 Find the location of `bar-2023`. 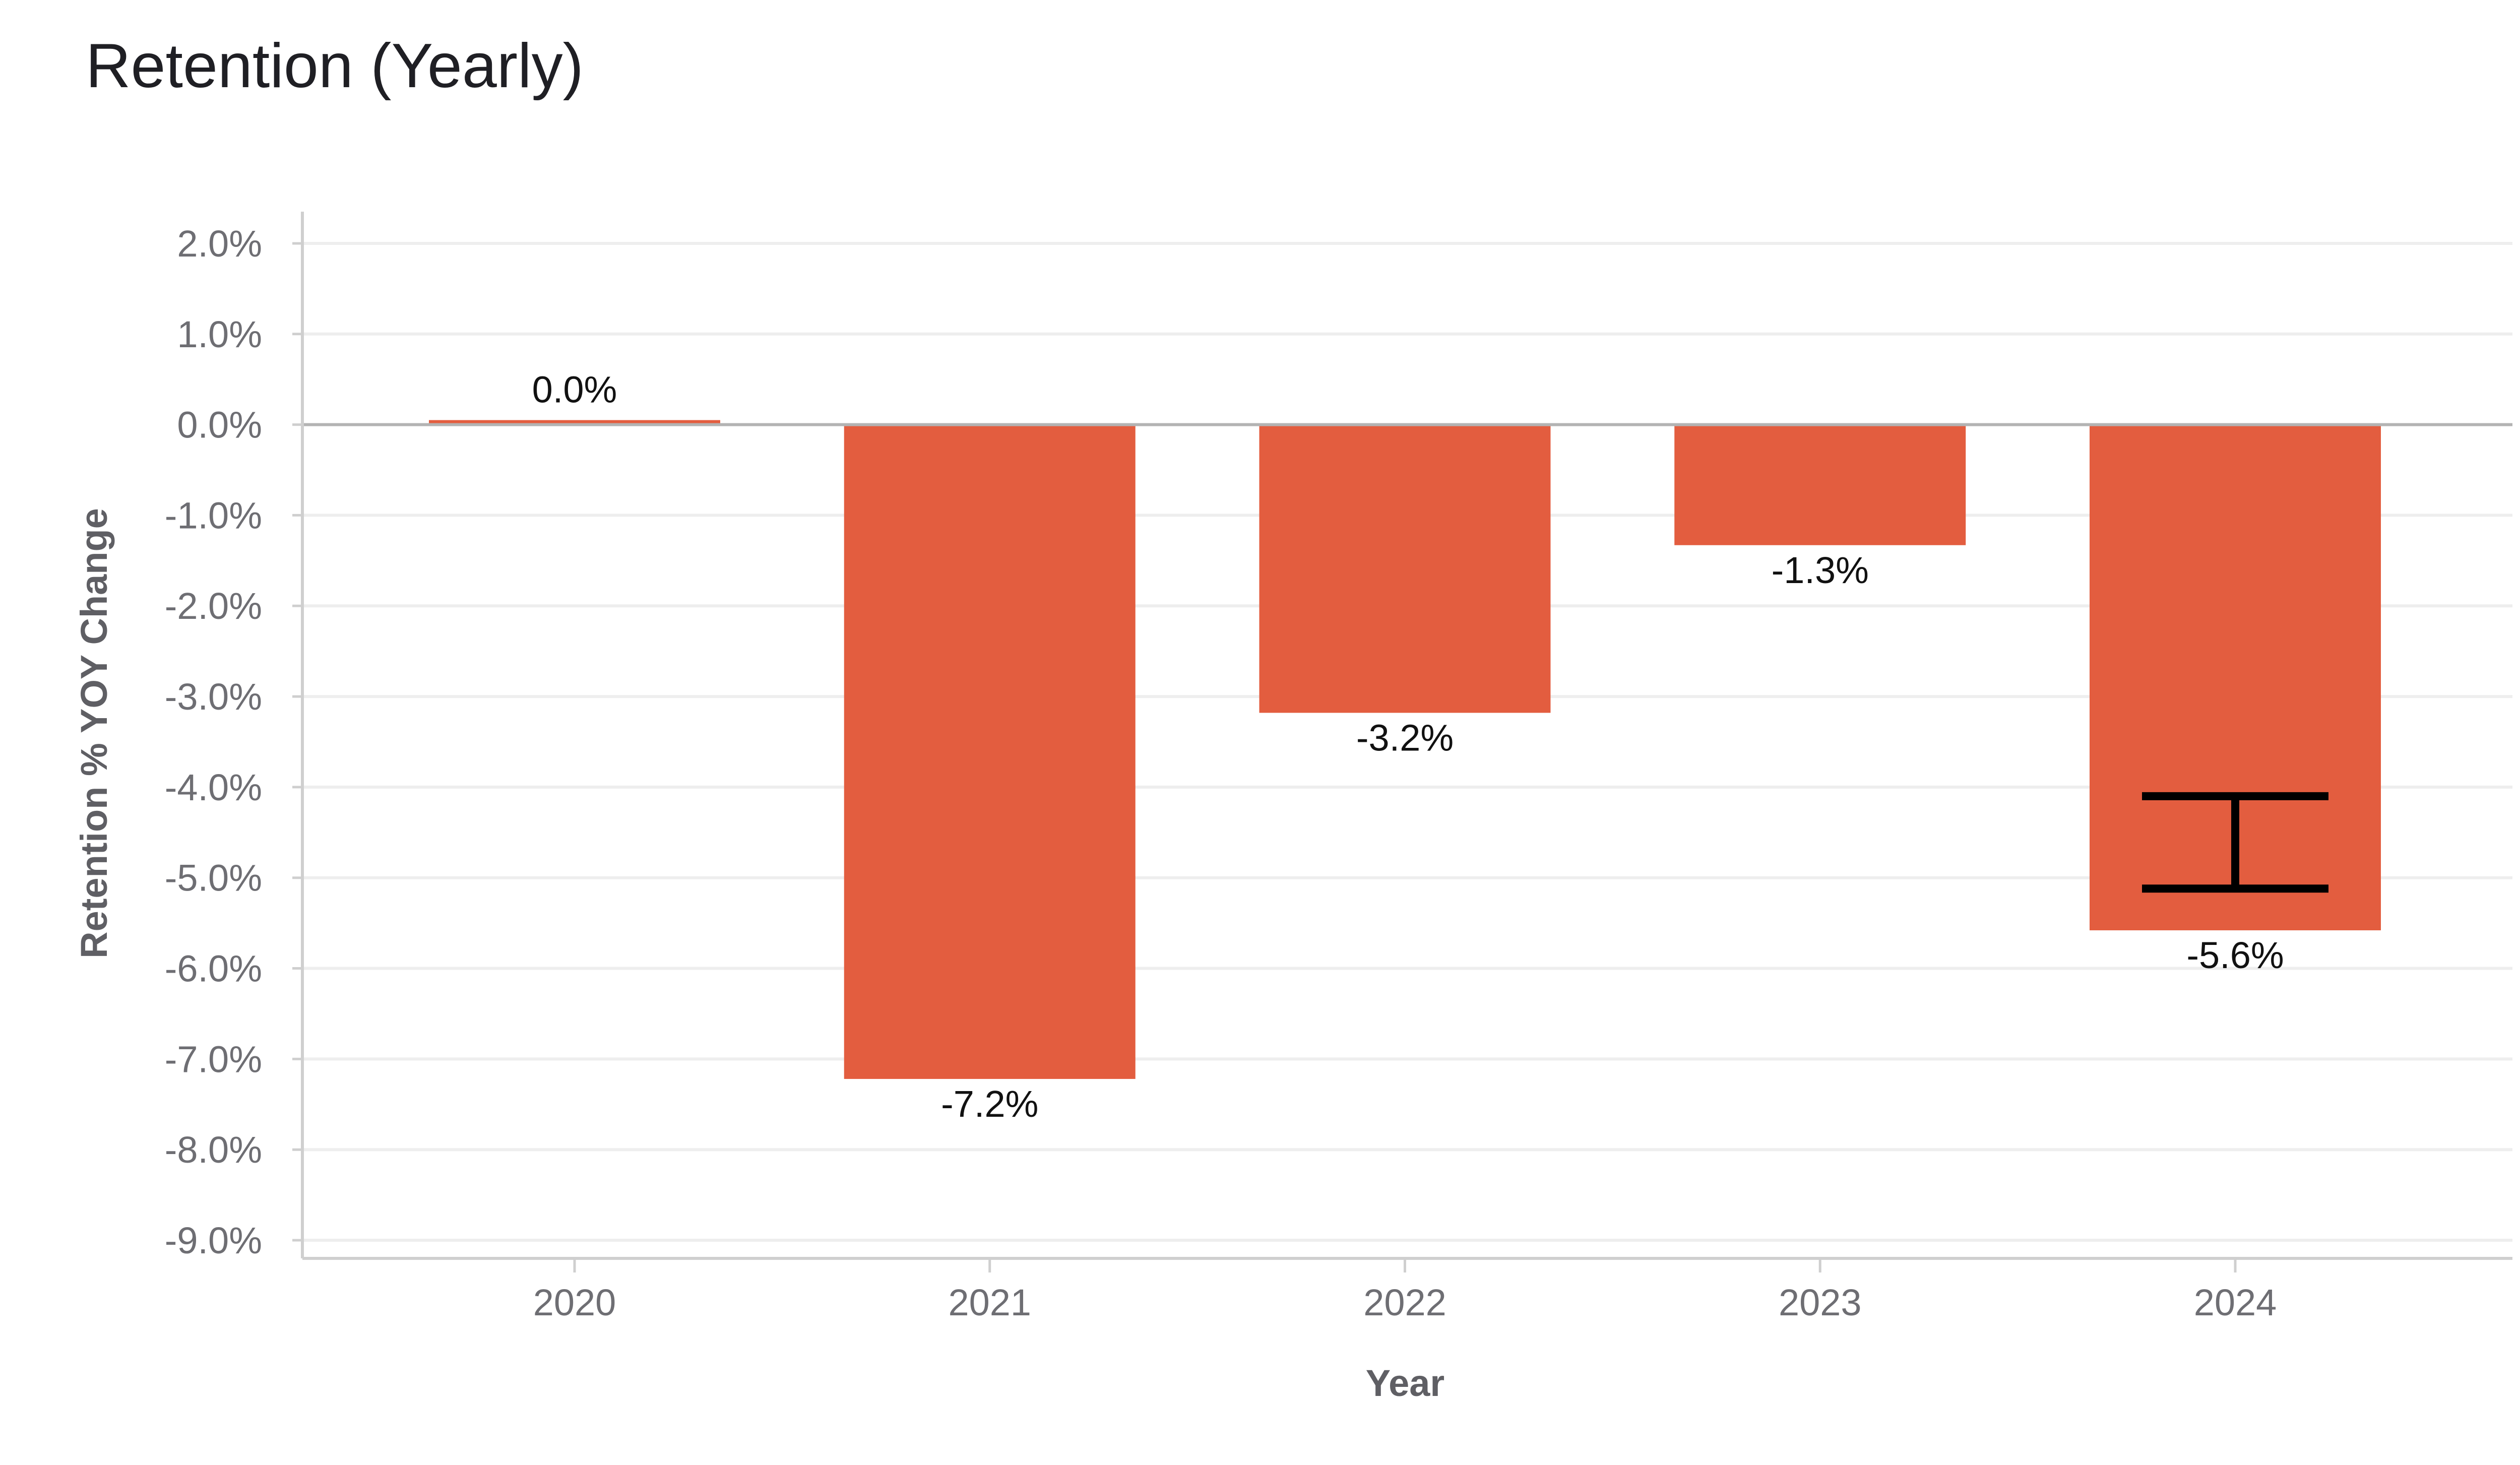

bar-2023 is located at coordinates (1820, 484).